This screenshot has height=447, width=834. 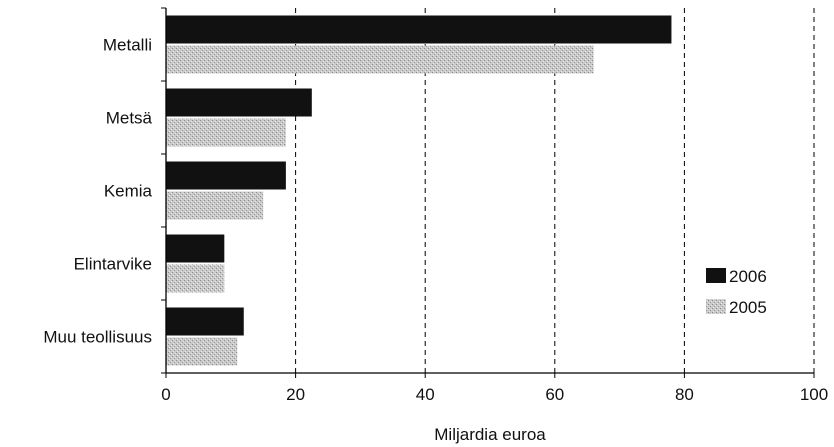 What do you see at coordinates (425, 394) in the screenshot?
I see `x-tick-label: 40` at bounding box center [425, 394].